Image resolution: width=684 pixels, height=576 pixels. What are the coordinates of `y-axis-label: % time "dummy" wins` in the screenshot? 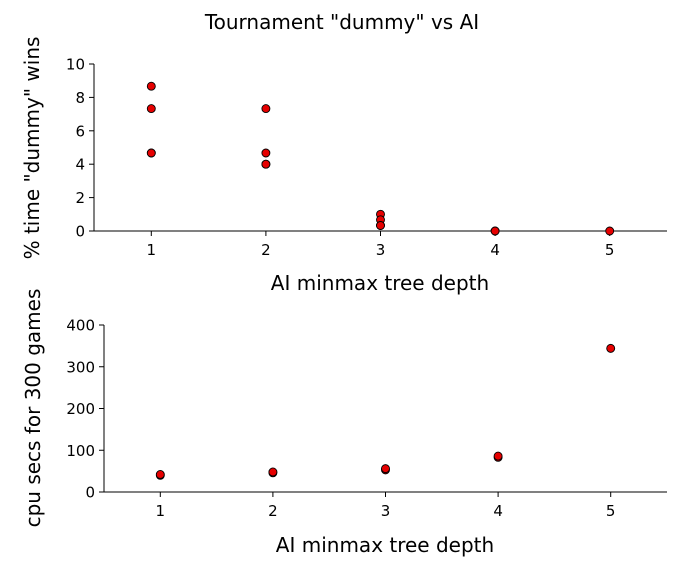 It's located at (32, 148).